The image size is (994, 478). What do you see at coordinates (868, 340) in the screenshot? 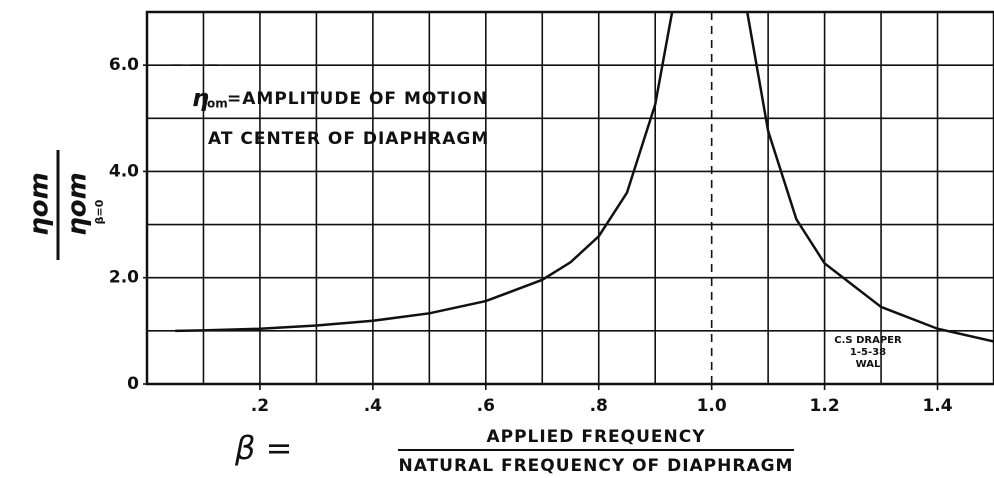
I see `annotation: C.S DRAPER` at bounding box center [868, 340].